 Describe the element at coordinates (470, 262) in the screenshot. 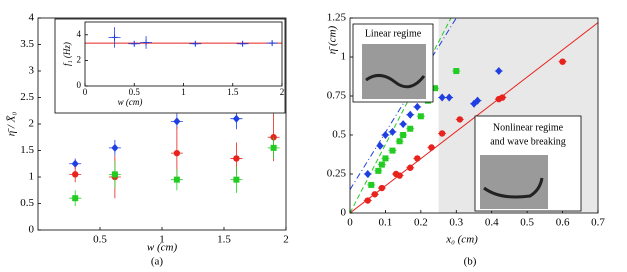

I see `caption: (b)` at that location.